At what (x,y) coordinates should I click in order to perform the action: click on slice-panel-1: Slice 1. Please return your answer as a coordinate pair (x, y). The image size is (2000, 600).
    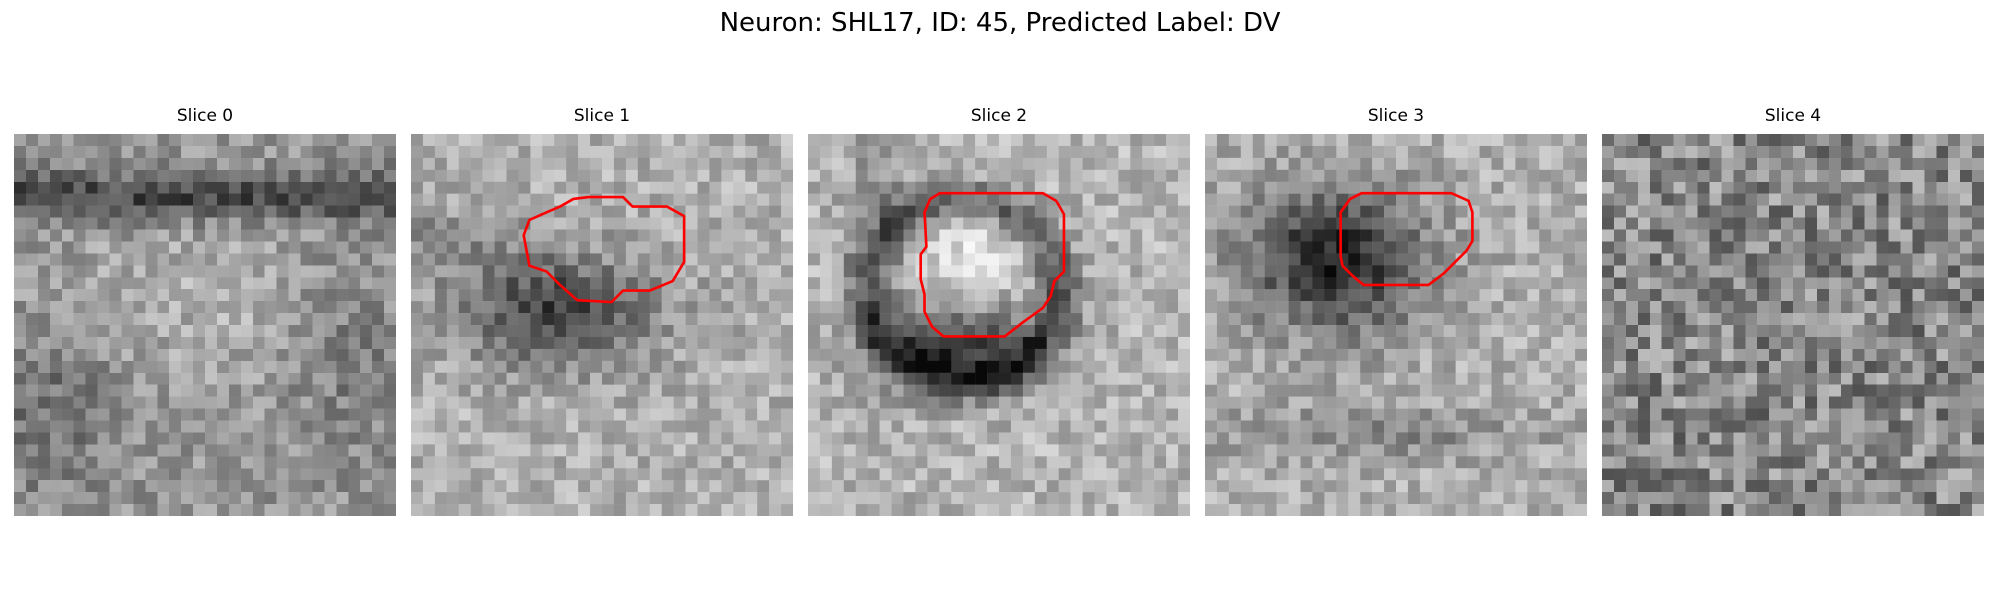
    Looking at the image, I should click on (602, 311).